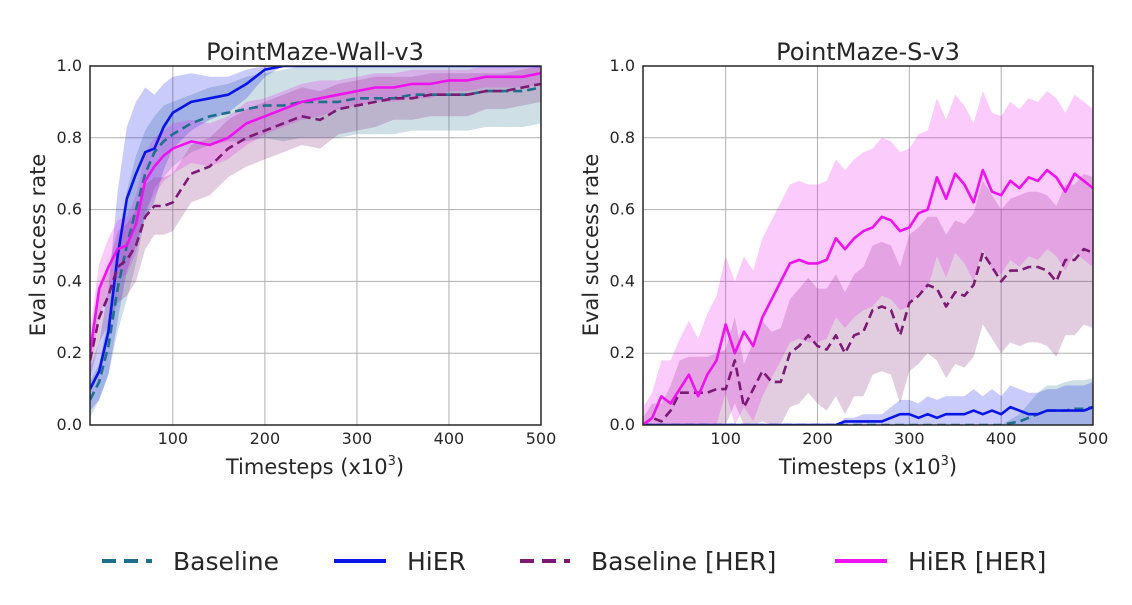  What do you see at coordinates (977, 561) in the screenshot?
I see `legend-label-hier-her: HiER [HER]` at bounding box center [977, 561].